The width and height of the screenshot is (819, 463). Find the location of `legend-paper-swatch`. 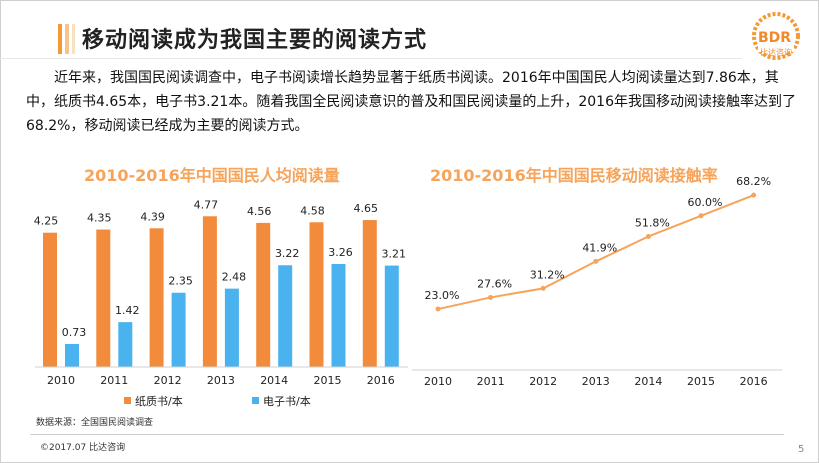

legend-paper-swatch is located at coordinates (127, 400).